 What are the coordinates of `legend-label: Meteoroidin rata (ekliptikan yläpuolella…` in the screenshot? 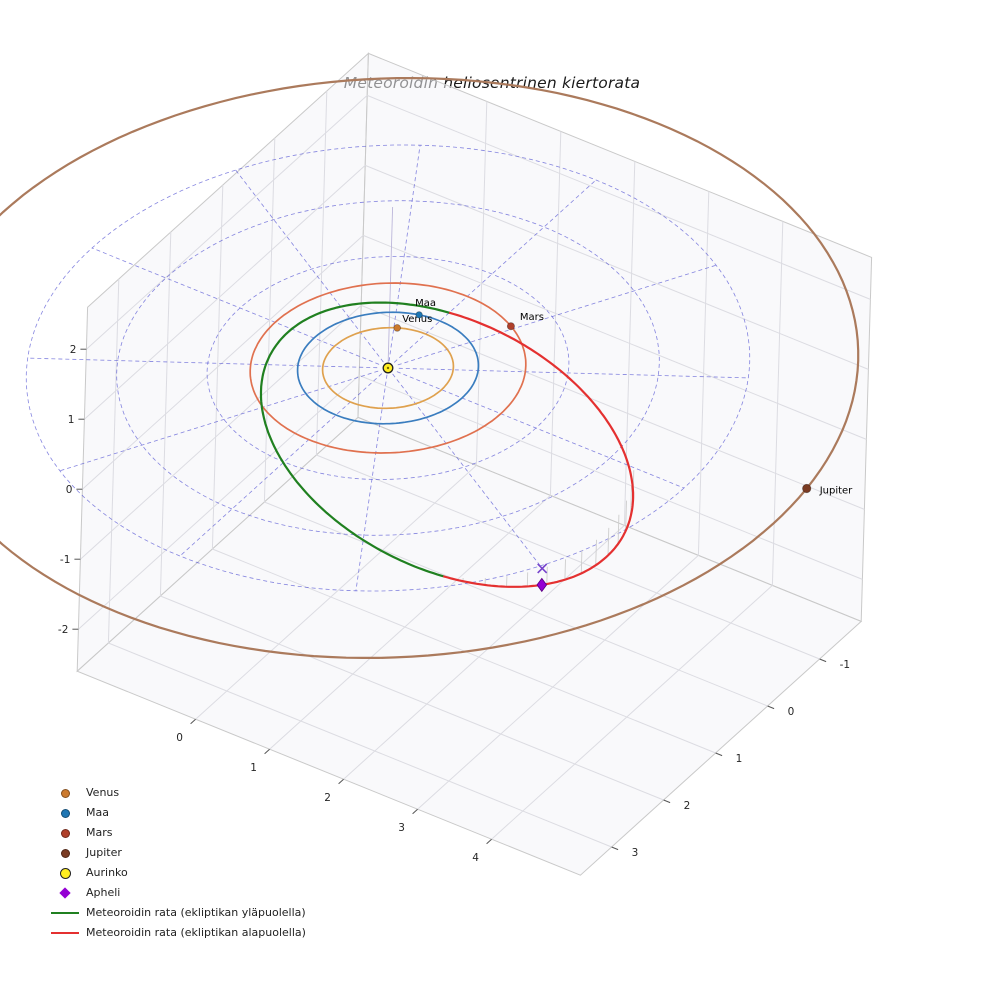 It's located at (196, 912).